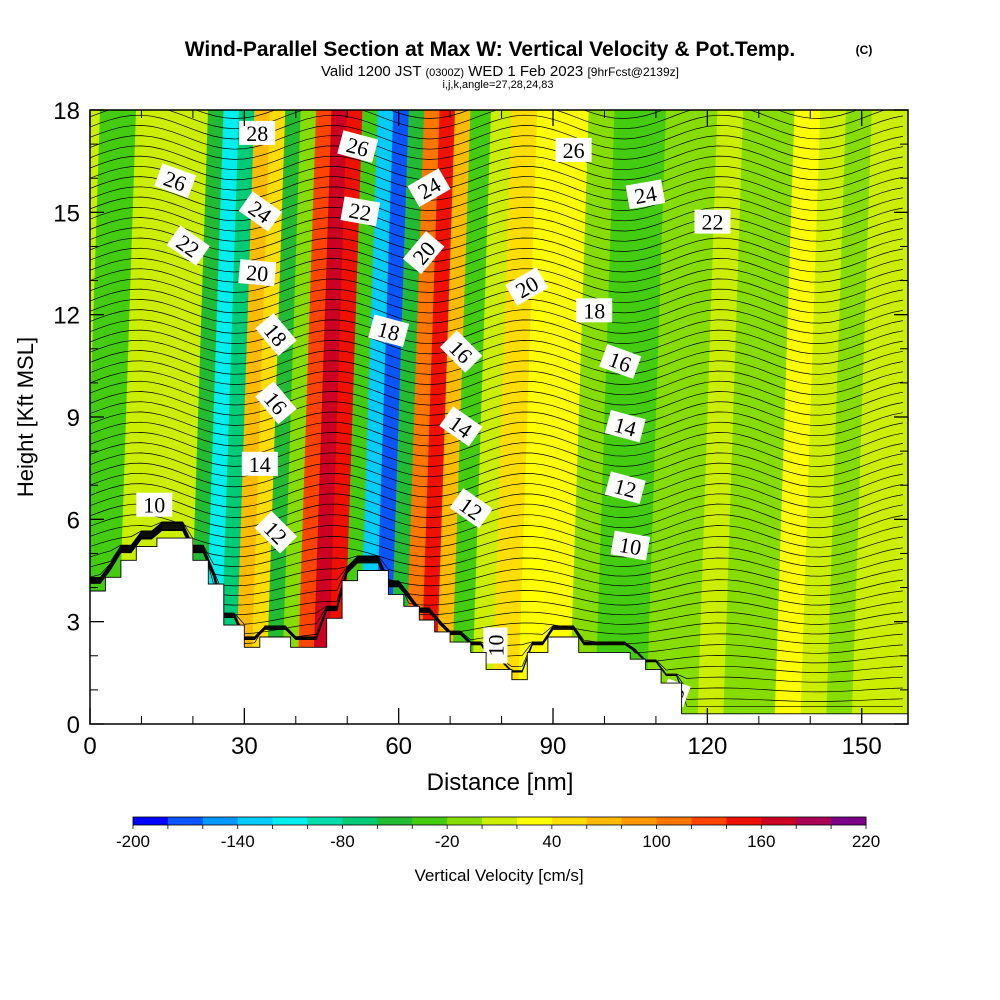 This screenshot has height=1000, width=1000. I want to click on y-tick-label: 12, so click(66, 316).